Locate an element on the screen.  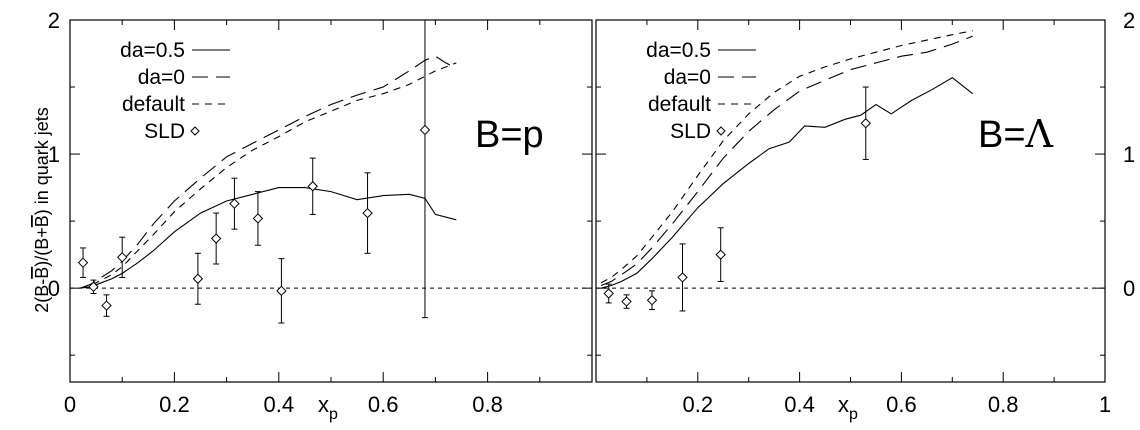
y-axis-label: 2(B-B)/(B+B) in quark jets is located at coordinates (42, 210).